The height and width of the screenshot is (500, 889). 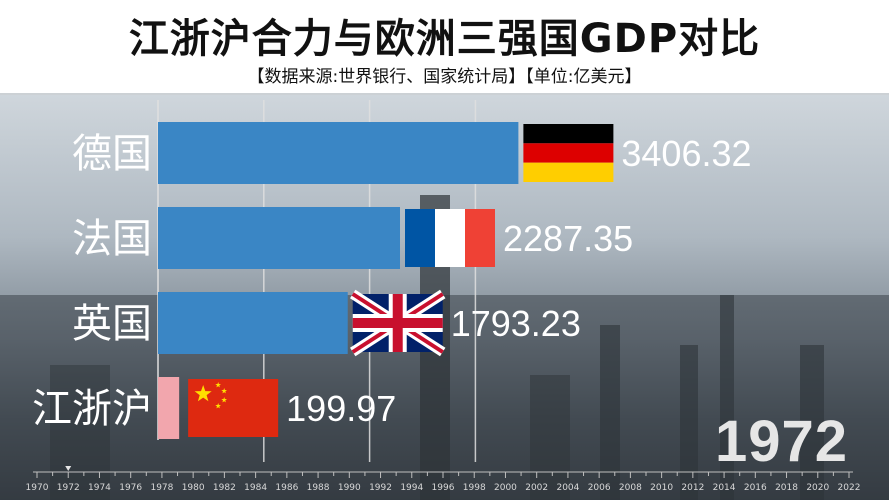 What do you see at coordinates (474, 488) in the screenshot?
I see `timeline-tick-label: 1998` at bounding box center [474, 488].